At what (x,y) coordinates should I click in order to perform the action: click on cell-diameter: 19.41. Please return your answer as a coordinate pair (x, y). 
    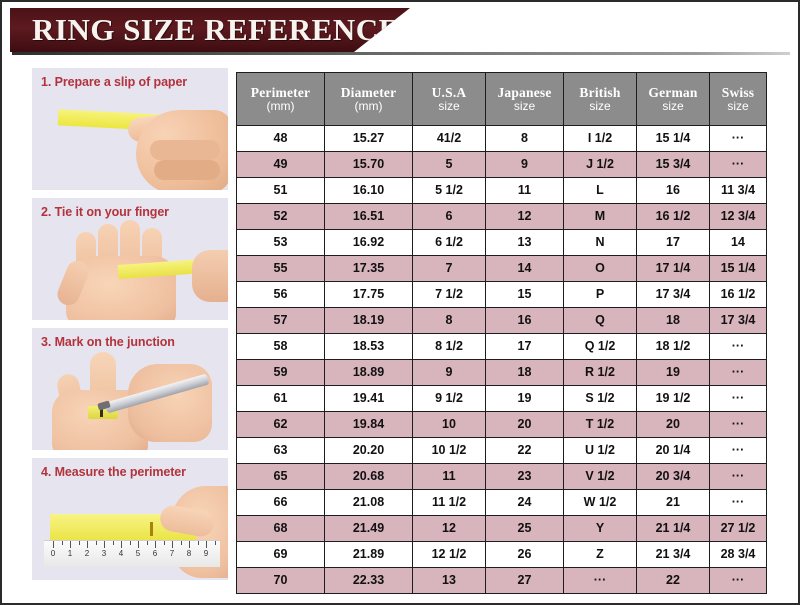
    Looking at the image, I should click on (368, 398).